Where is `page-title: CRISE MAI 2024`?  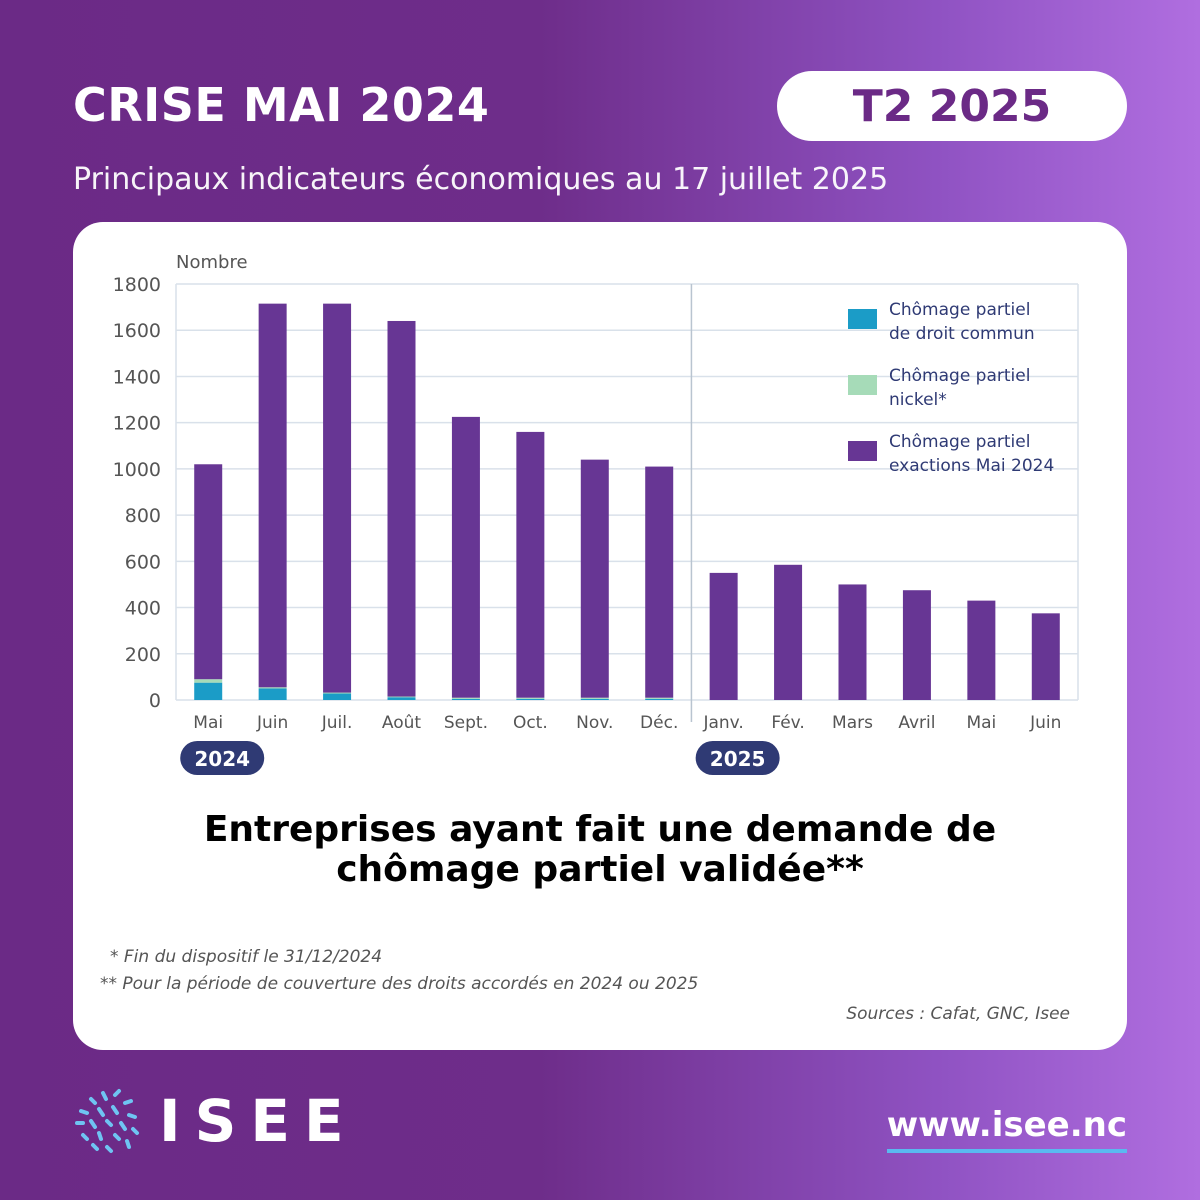
page-title: CRISE MAI 2024 is located at coordinates (281, 105).